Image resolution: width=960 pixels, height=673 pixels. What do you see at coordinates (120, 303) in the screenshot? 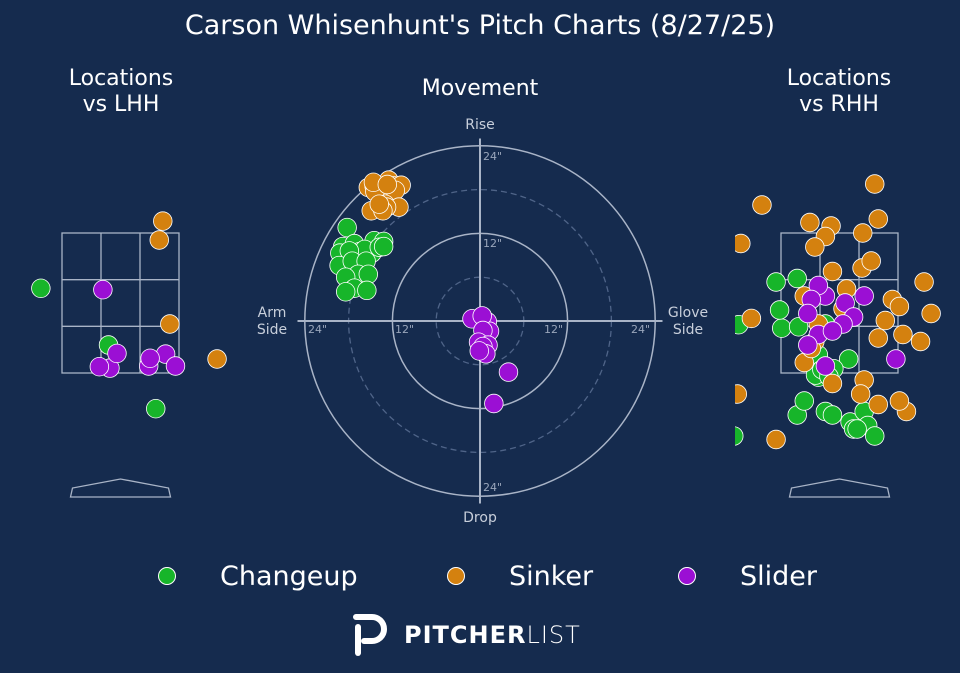
I see `zone-outline` at bounding box center [120, 303].